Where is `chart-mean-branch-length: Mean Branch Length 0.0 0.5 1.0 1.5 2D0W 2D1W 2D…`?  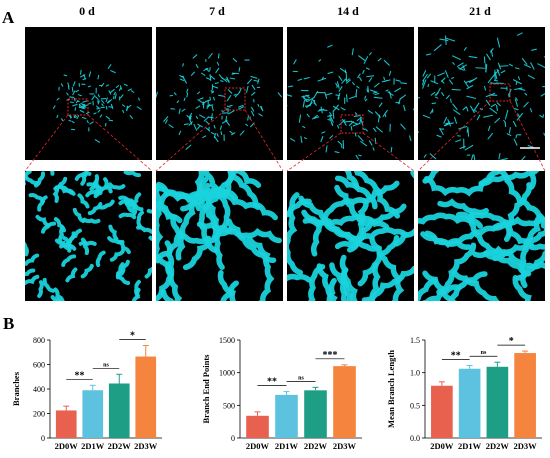
chart-mean-branch-length: Mean Branch Length 0.0 0.5 1.0 1.5 2D0W 2D1W 2D… is located at coordinates (464, 393).